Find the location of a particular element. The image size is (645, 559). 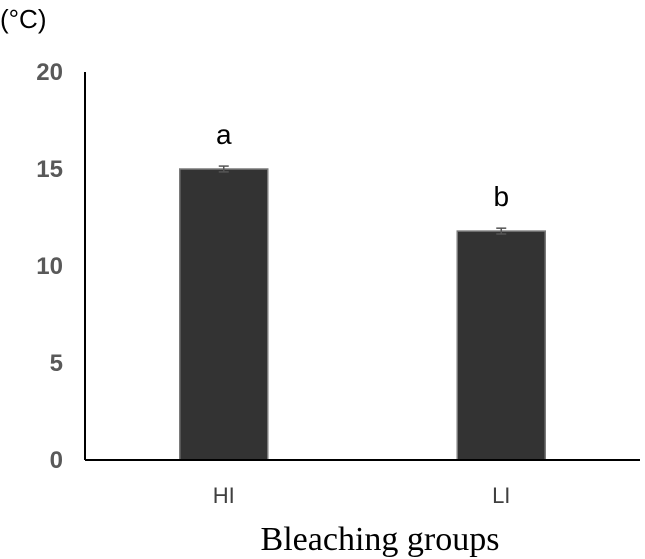

error-bars is located at coordinates (362, 200).